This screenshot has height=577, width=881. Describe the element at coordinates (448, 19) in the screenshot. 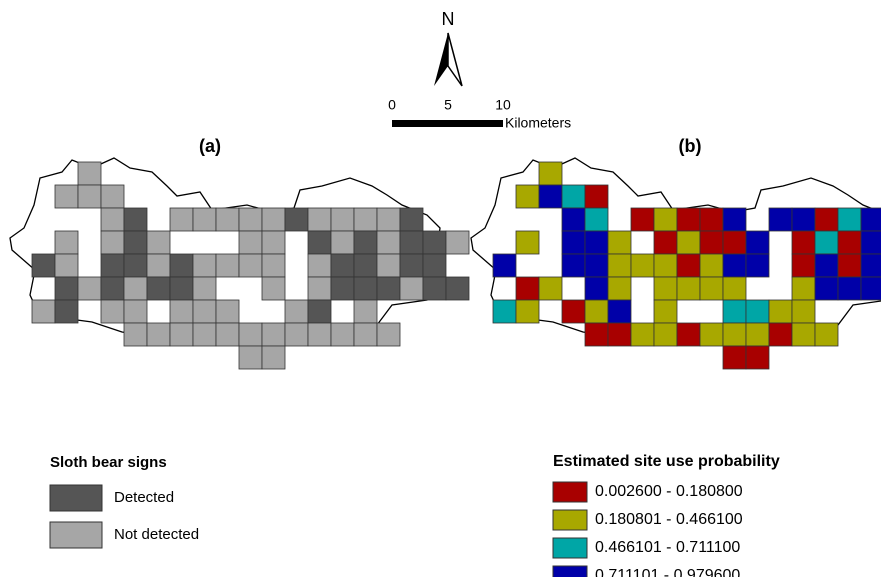

I see `north-label: N` at that location.